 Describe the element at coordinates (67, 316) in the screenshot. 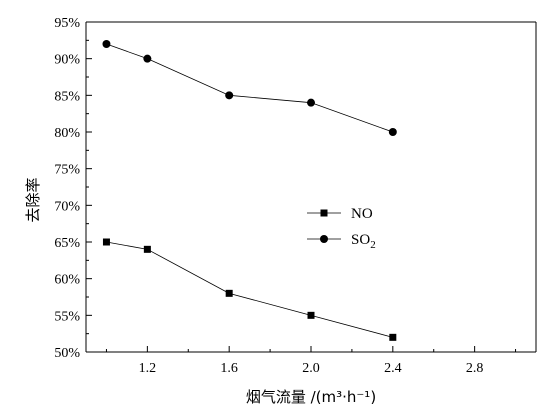

I see `y-tick-label: 55%` at that location.